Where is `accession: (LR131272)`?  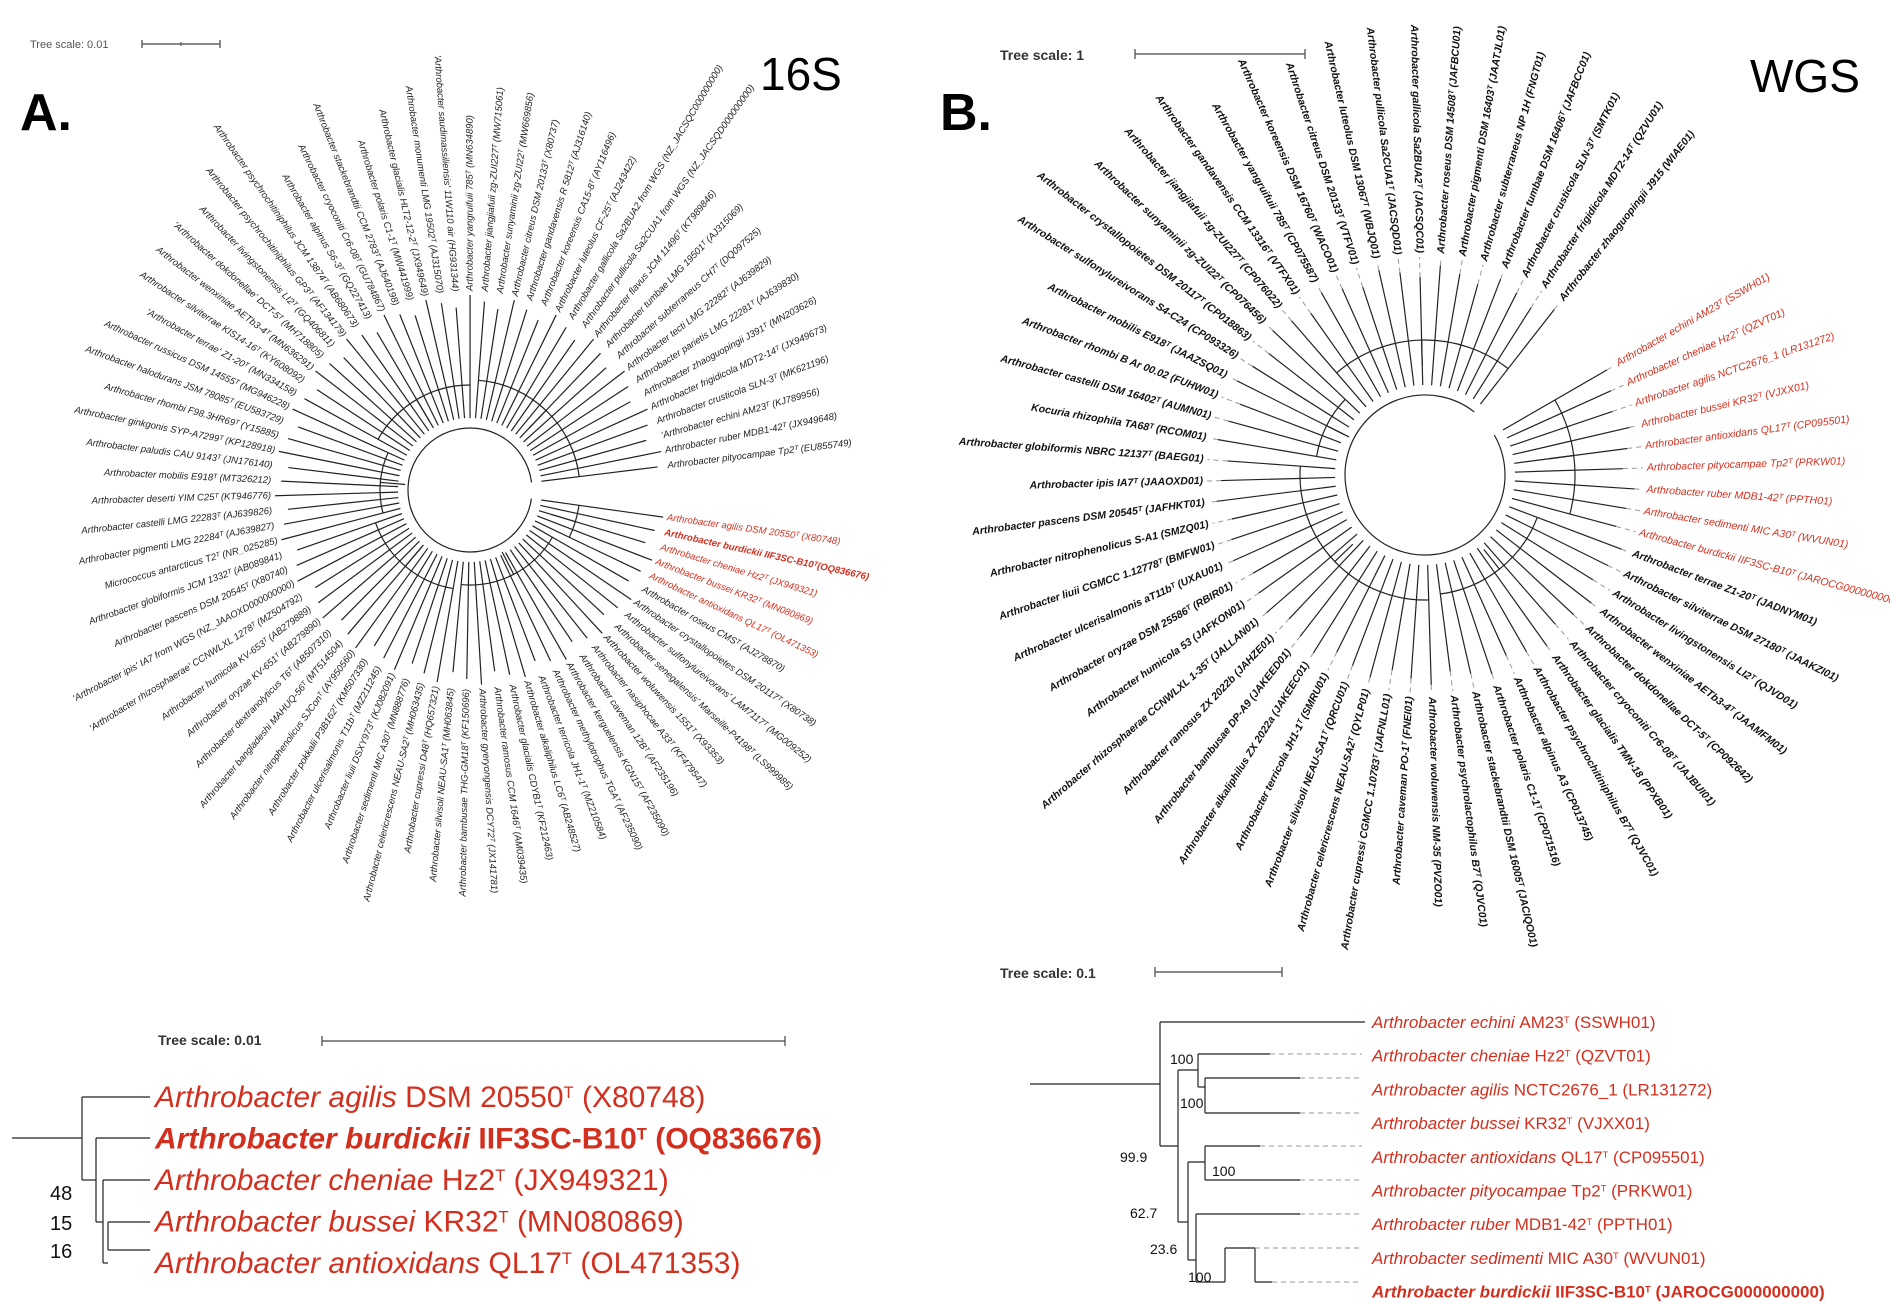 accession: (LR131272) is located at coordinates (1665, 1089).